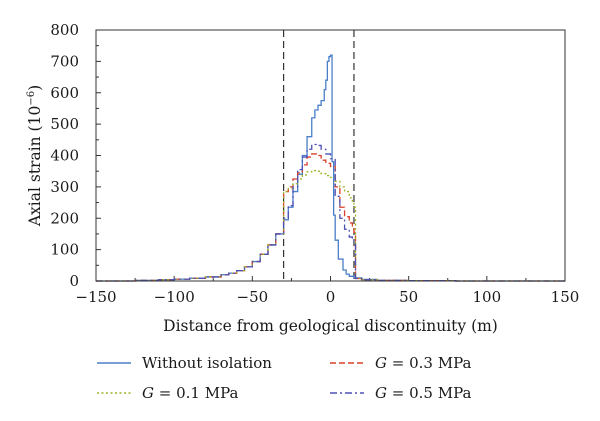  What do you see at coordinates (423, 393) in the screenshot?
I see `legend-label: G = 0.5 MPa` at bounding box center [423, 393].